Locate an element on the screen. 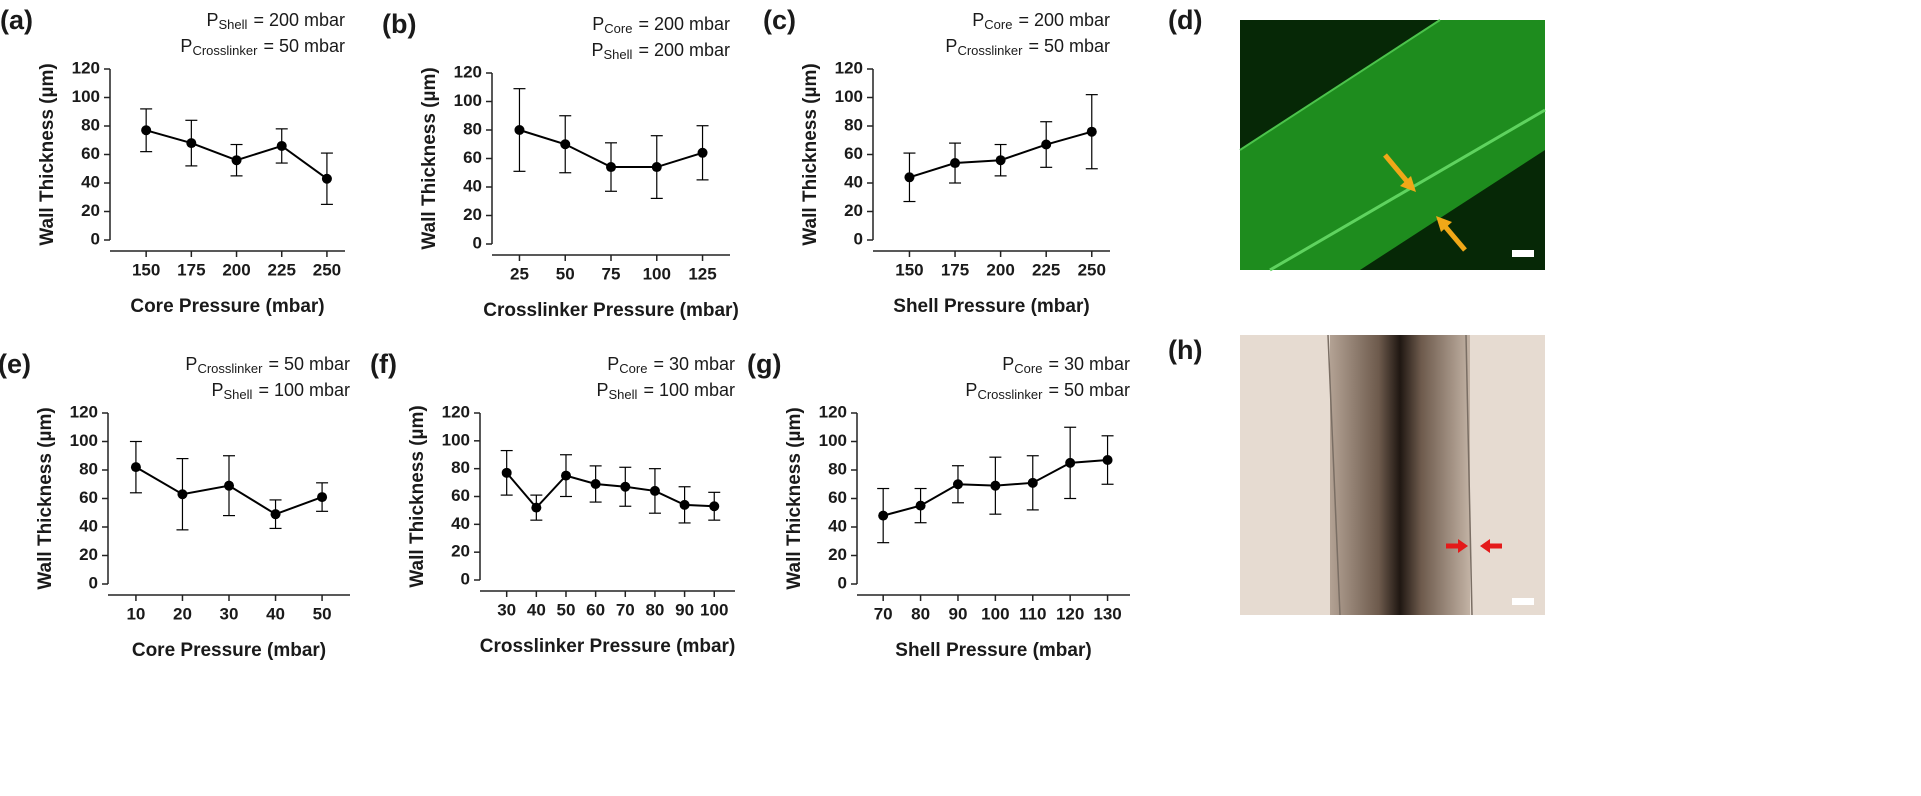 Image resolution: width=1921 pixels, height=796 pixels. x-axis-title: Crosslinker Pressure (mbar) is located at coordinates (611, 310).